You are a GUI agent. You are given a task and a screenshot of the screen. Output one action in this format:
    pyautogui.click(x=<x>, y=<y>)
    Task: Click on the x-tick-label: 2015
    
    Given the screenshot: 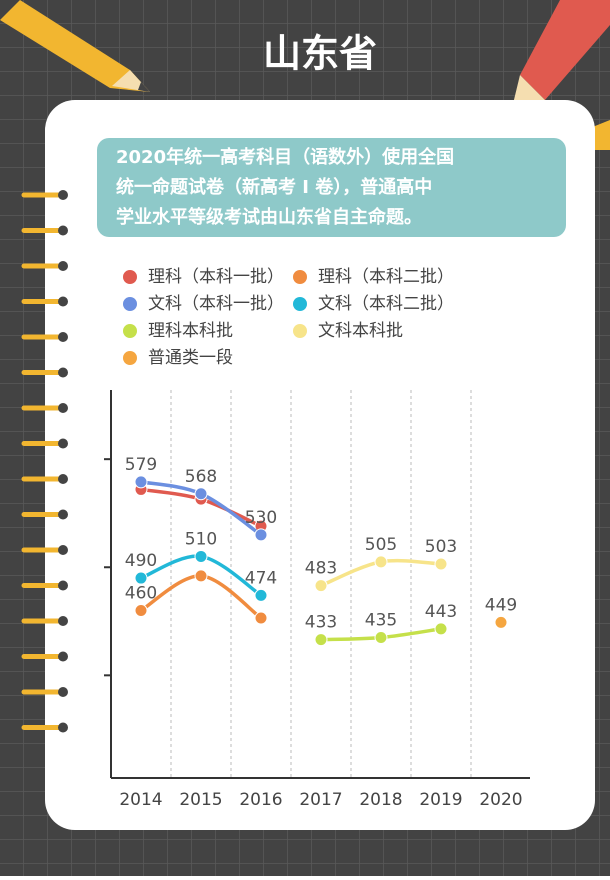 What is the action you would take?
    pyautogui.click(x=200, y=800)
    